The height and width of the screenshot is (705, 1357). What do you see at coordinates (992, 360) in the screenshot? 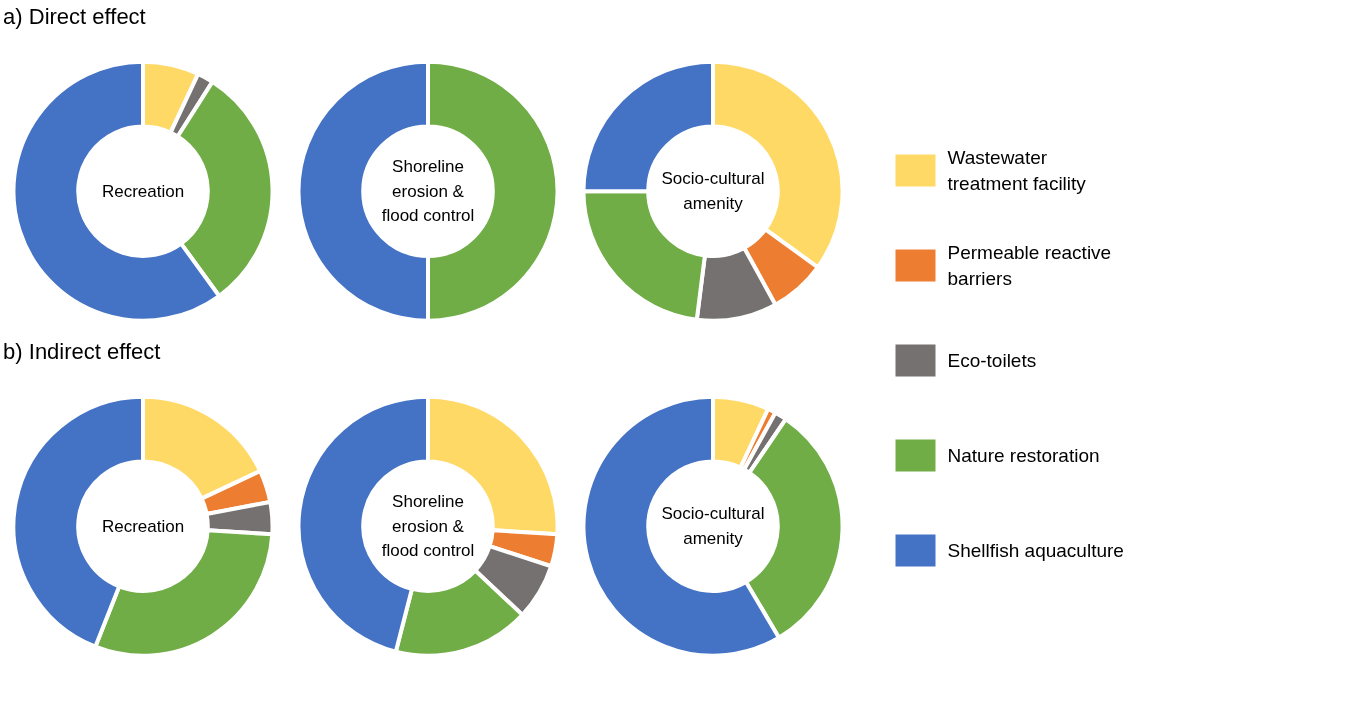
I see `legend-label: Eco-toilets` at bounding box center [992, 360].